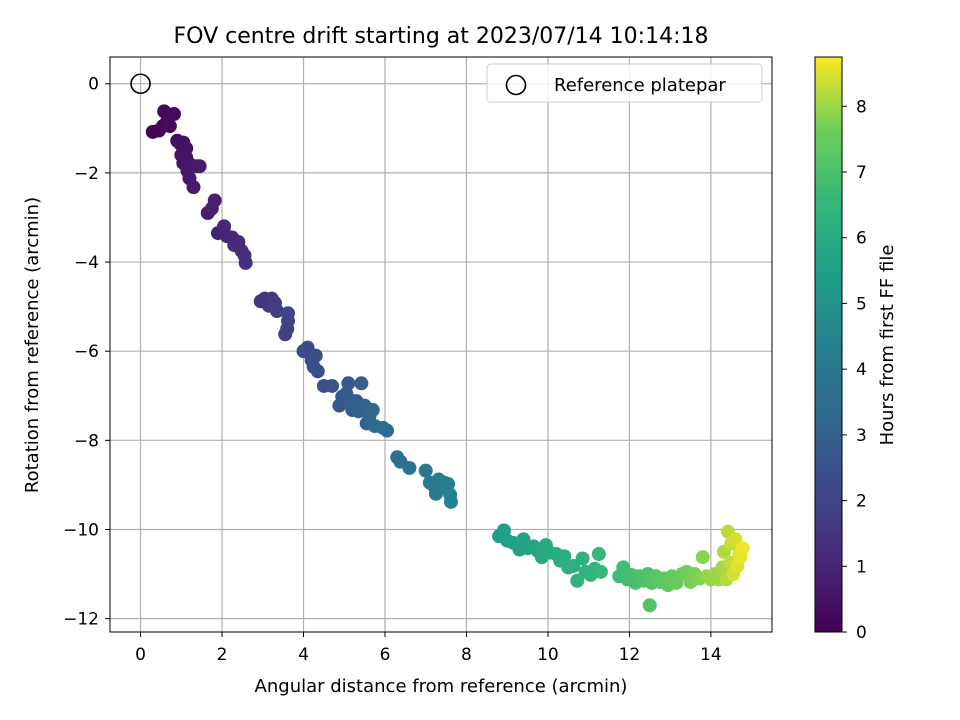  I want to click on x-axis-ticks: 0 2 4 6 8 10 12 14, so click(428, 648).